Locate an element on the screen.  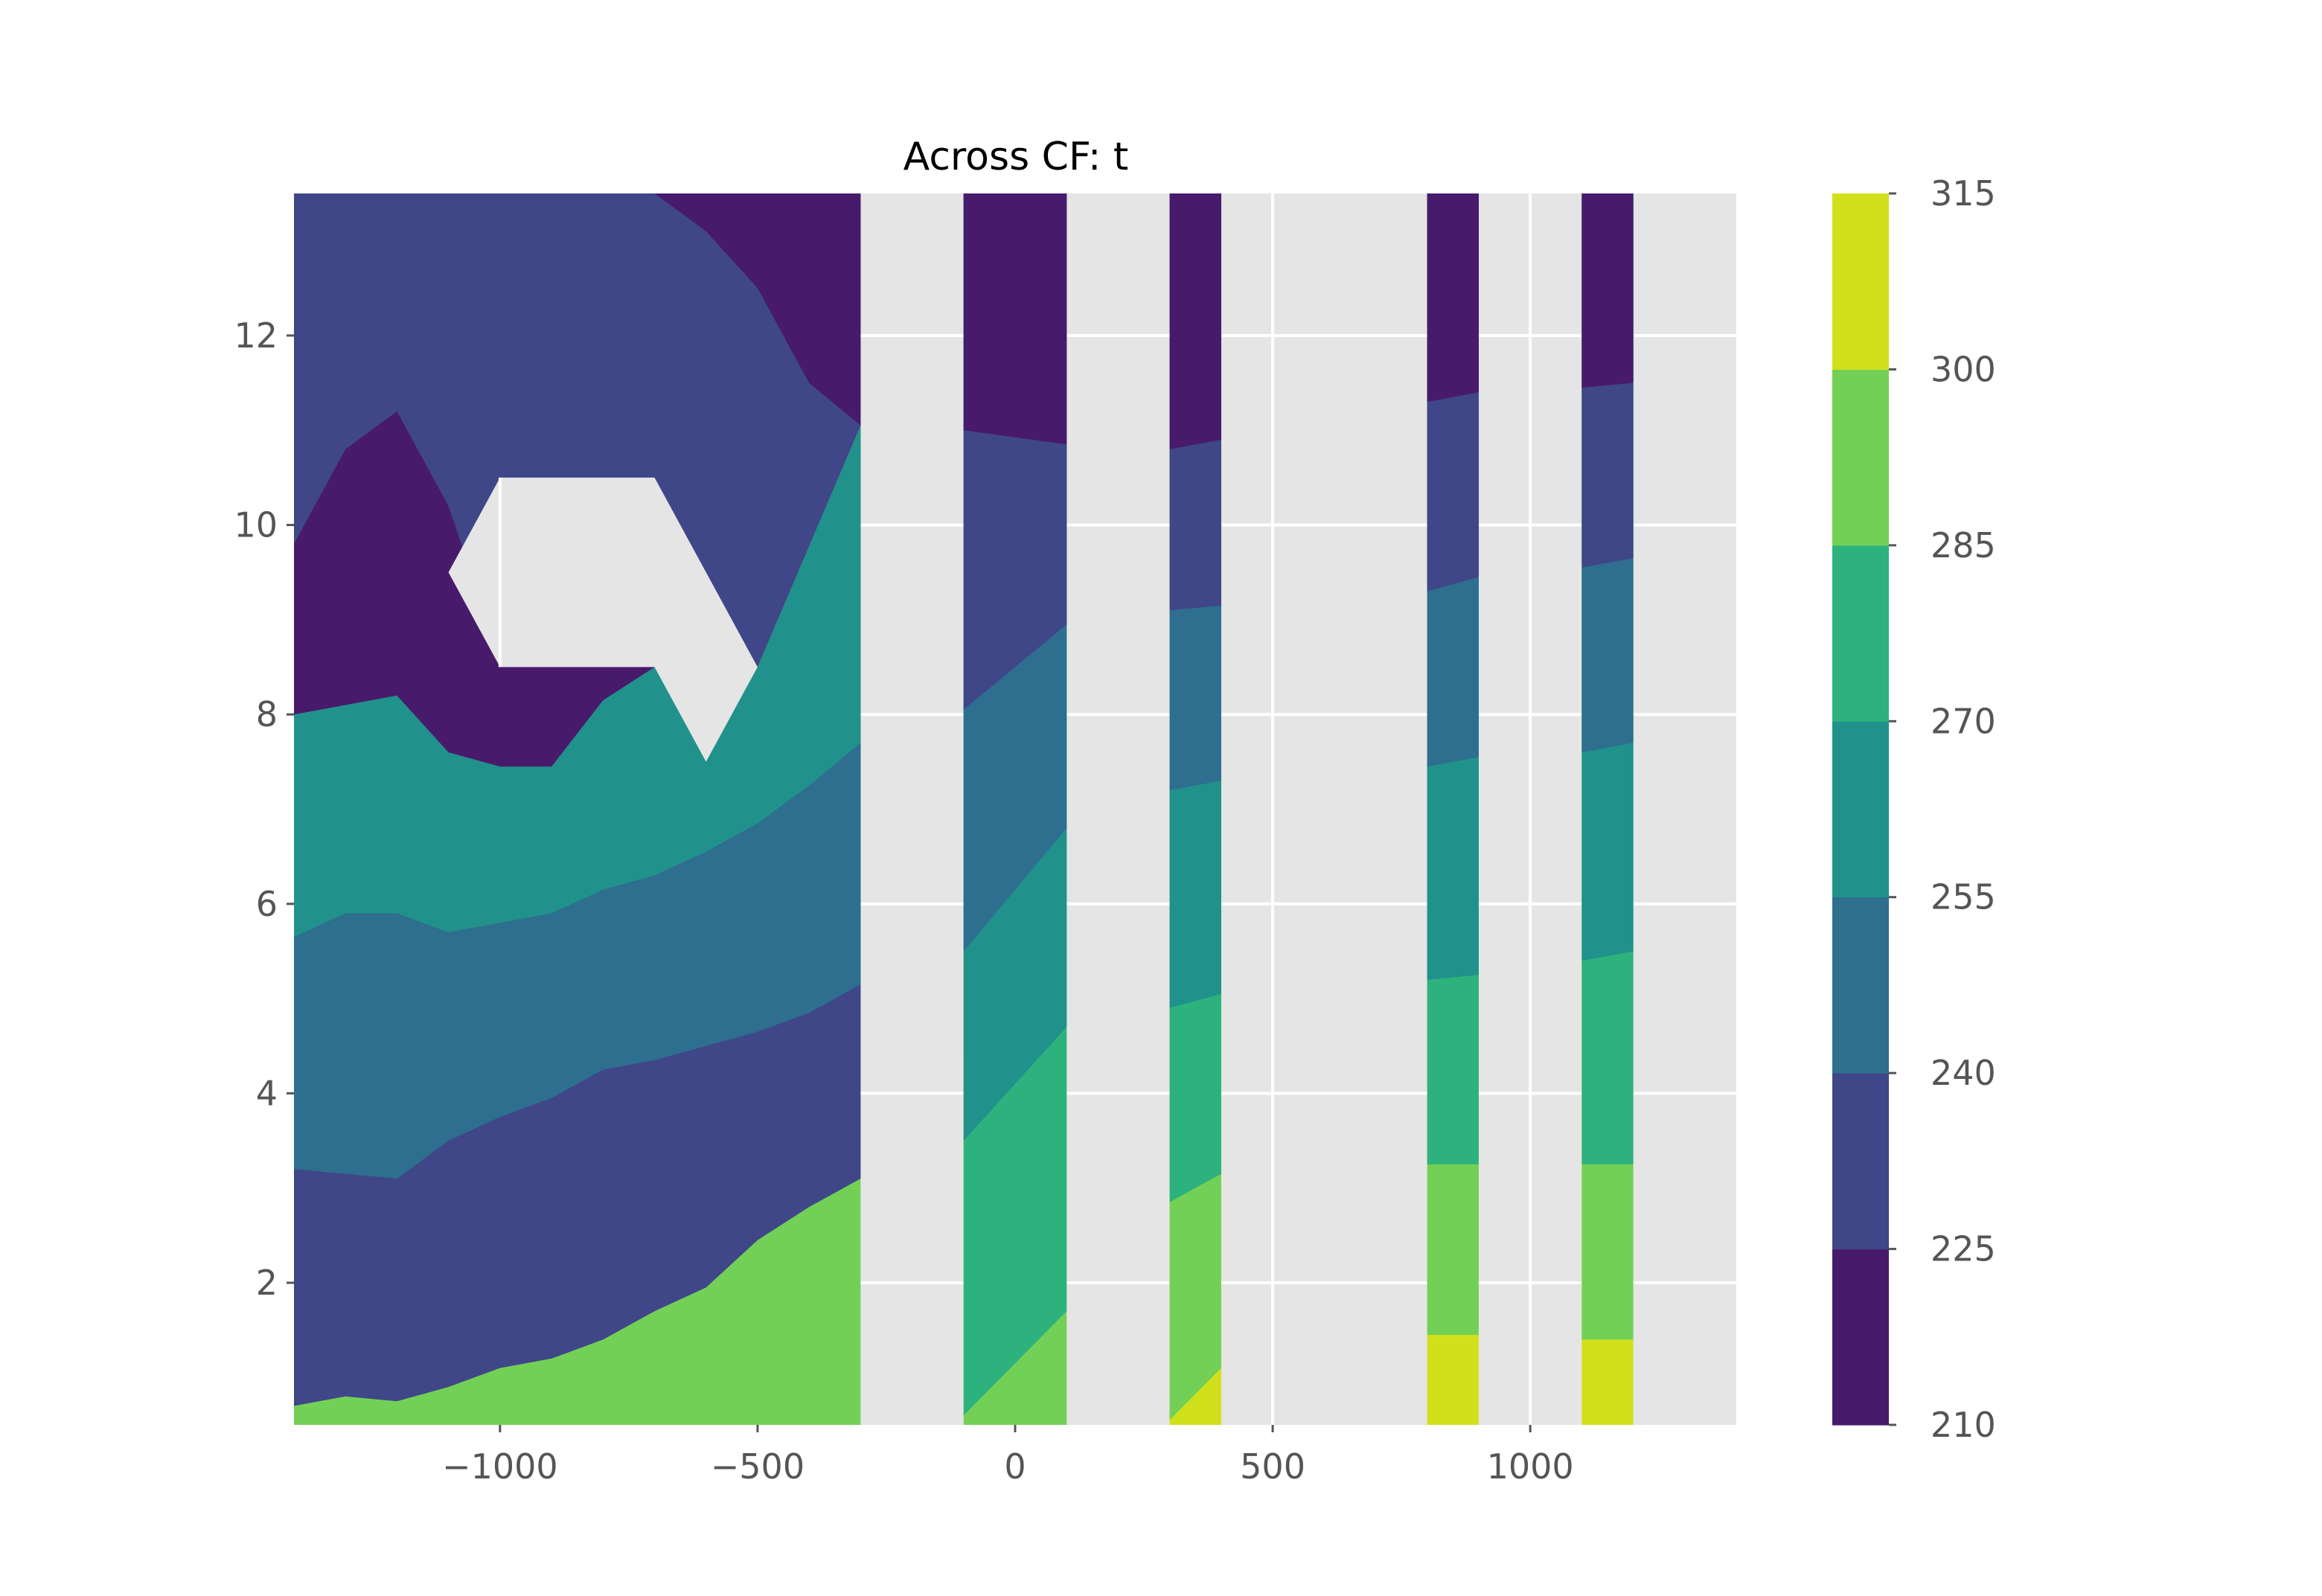
chart-title: Across CF: t is located at coordinates (1016, 157).